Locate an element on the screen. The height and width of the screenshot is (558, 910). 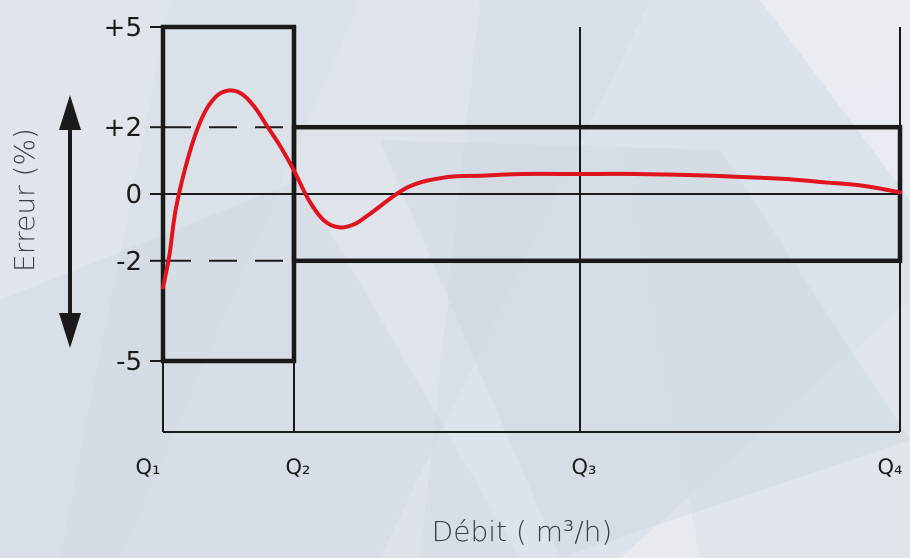
x-tick-labels: Q₁ Q₂ Q₃ Q₄ is located at coordinates (519, 467).